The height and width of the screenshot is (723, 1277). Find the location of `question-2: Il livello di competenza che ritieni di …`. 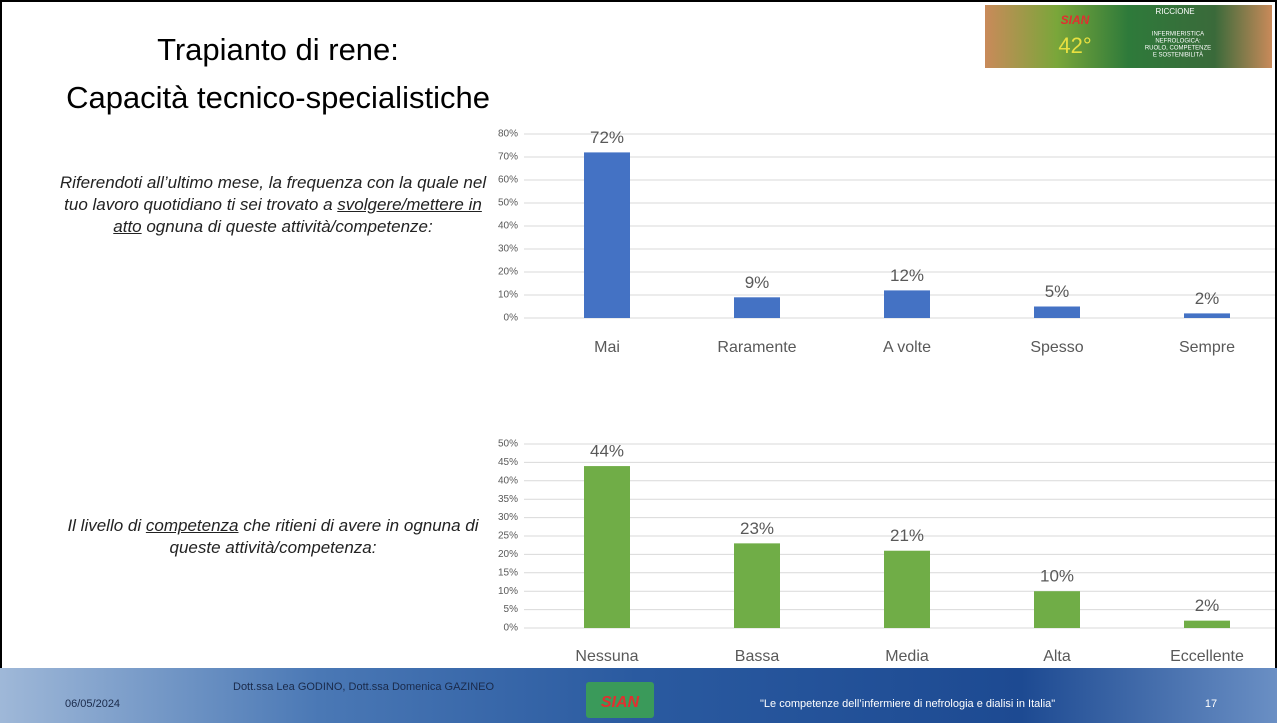

question-2: Il livello di competenza che ritieni di … is located at coordinates (273, 537).